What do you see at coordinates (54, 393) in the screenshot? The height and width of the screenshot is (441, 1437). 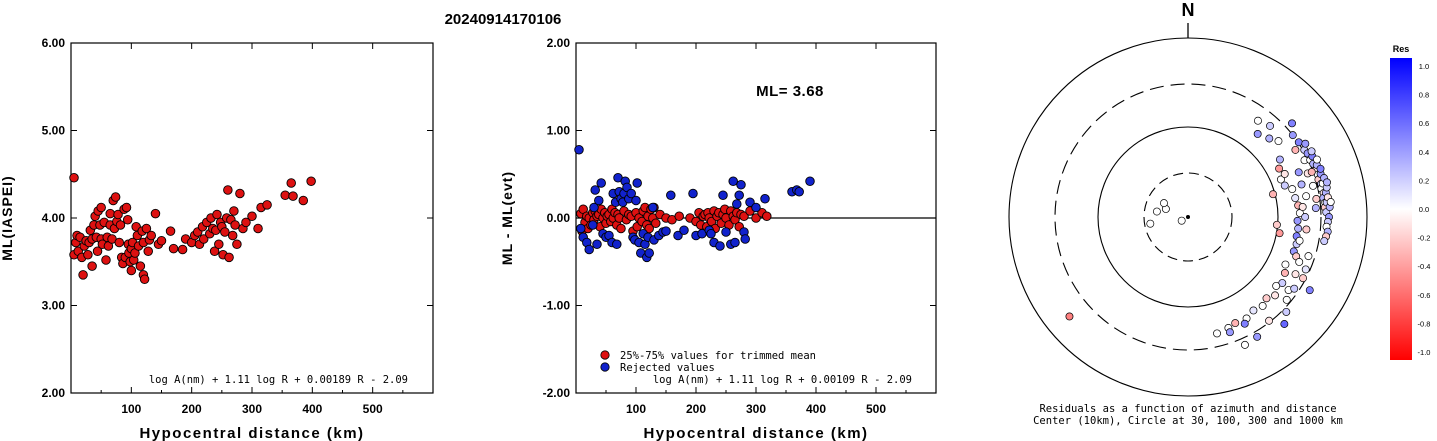 I see `p1-y-tick-label: 2.00` at bounding box center [54, 393].